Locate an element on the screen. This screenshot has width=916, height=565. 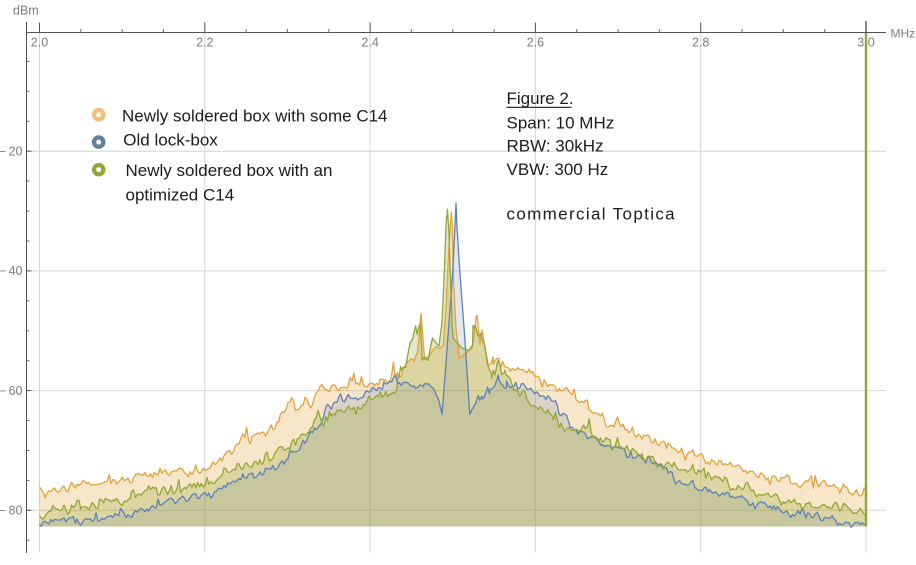
svg-text: 2.6 is located at coordinates (535, 43).